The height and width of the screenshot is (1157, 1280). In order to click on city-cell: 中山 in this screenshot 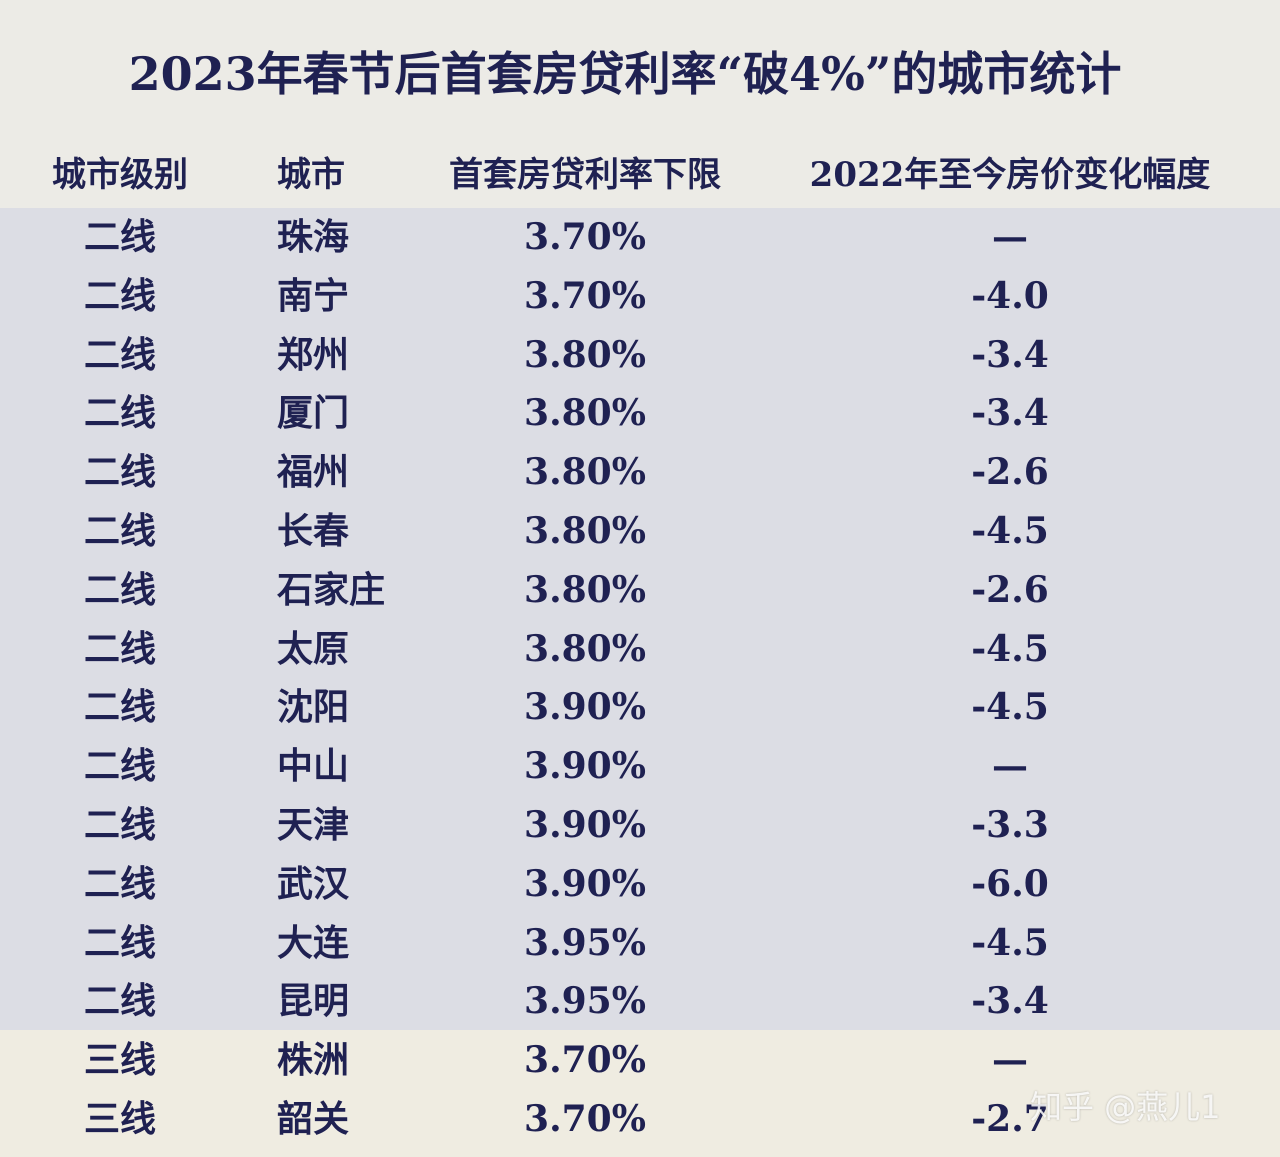, I will do `click(313, 766)`.